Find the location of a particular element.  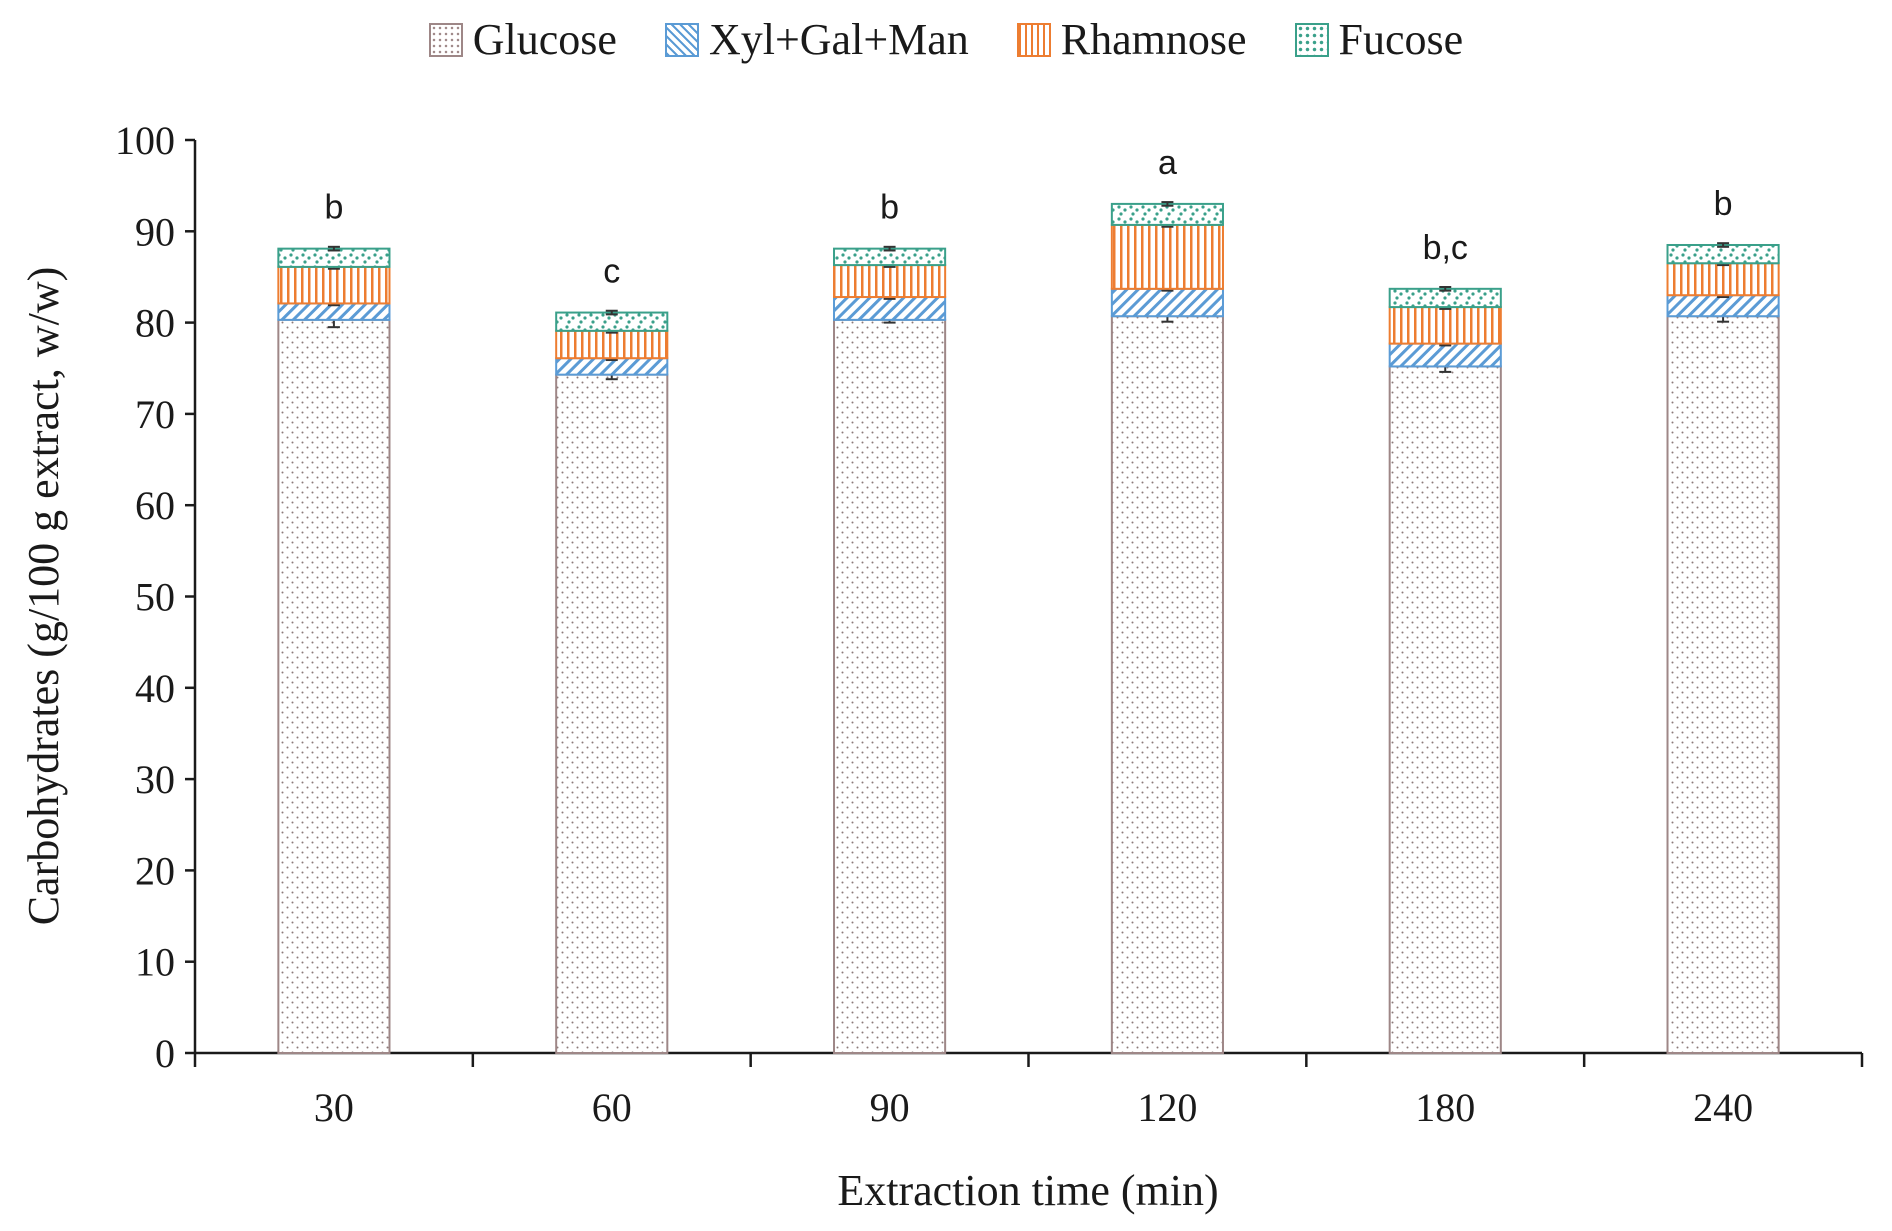

legend-item-glucose: Glucose is located at coordinates (522, 39).